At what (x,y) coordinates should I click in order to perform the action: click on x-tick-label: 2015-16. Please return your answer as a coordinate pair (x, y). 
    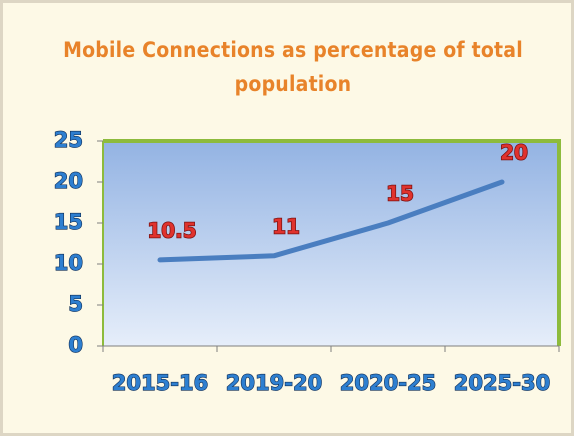
    Looking at the image, I should click on (160, 383).